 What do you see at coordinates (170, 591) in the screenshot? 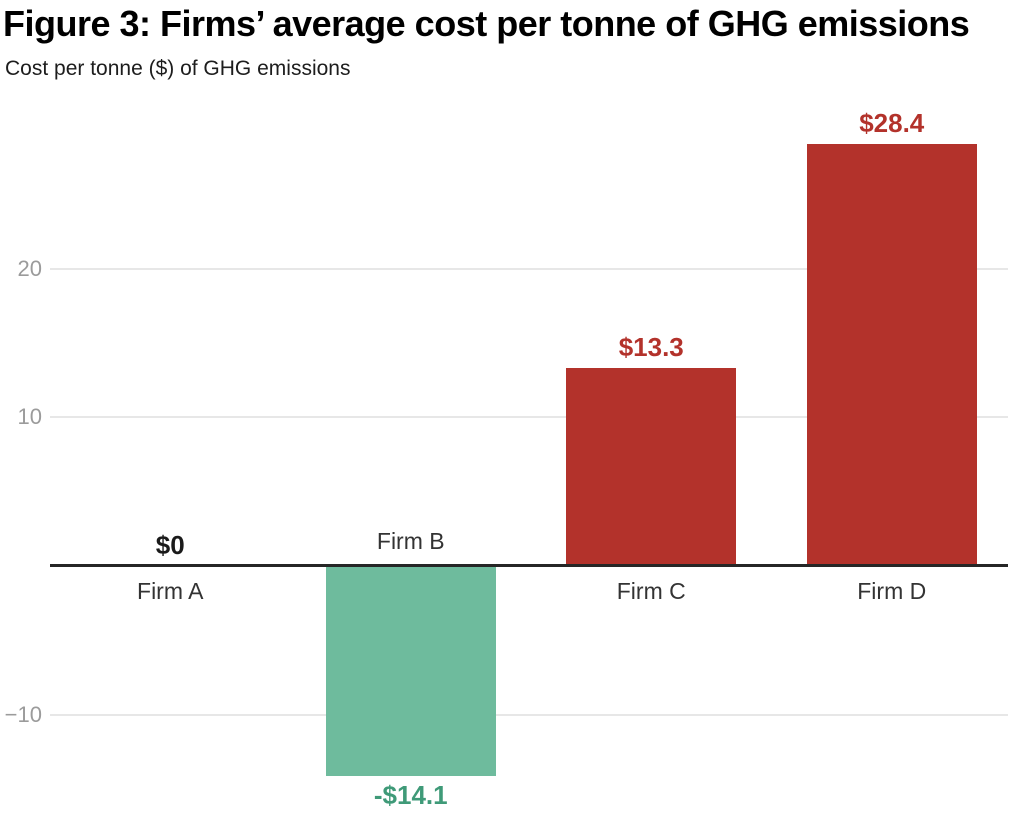
I see `category-label-firm-a: Firm A` at bounding box center [170, 591].